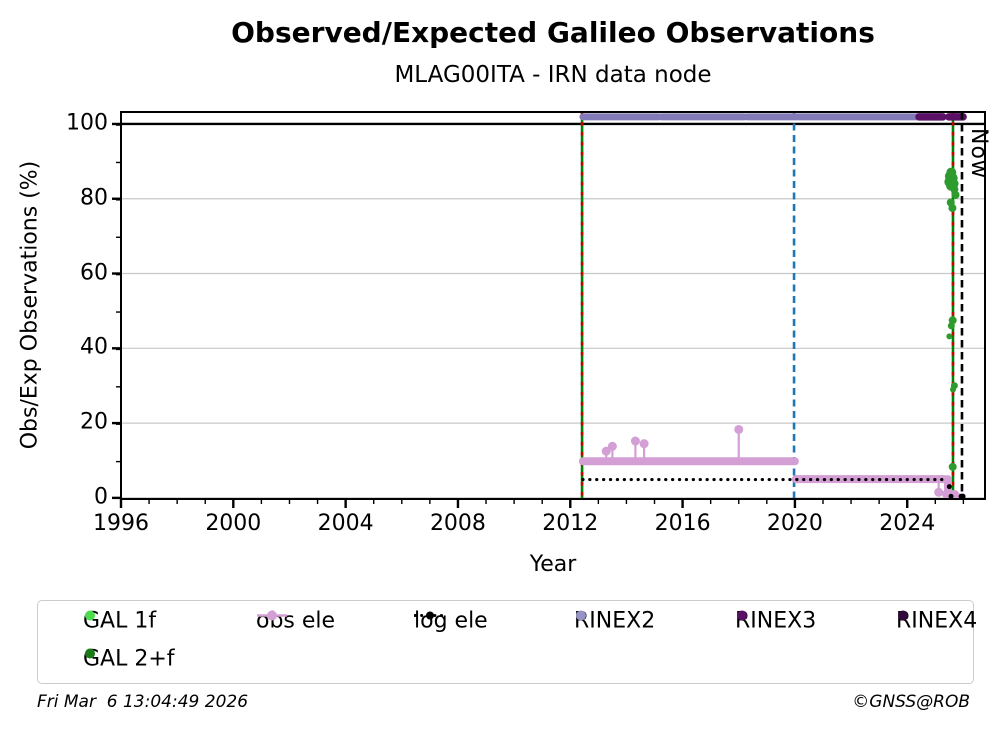 This screenshot has height=734, width=1008. What do you see at coordinates (121, 523) in the screenshot?
I see `x-tick-label: 1996` at bounding box center [121, 523].